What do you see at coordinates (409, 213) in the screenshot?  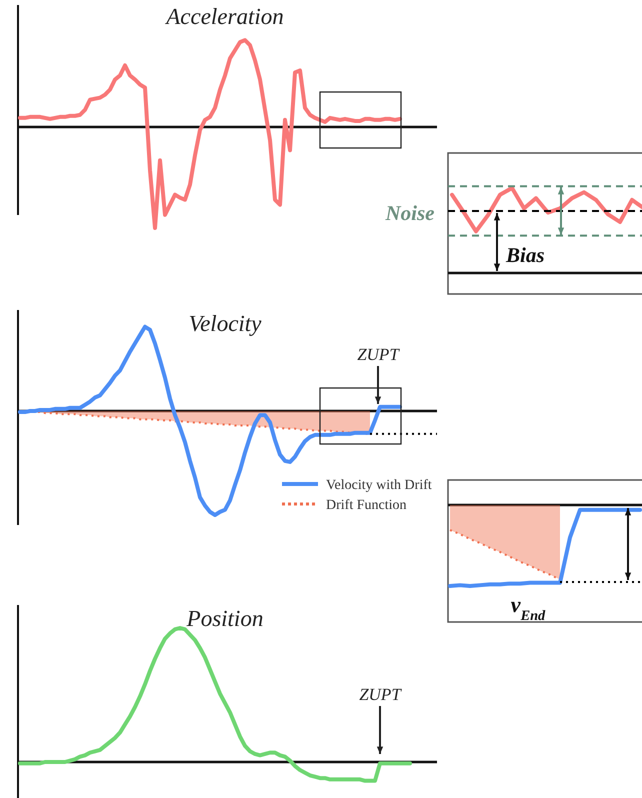 I see `annotation: Noise` at bounding box center [409, 213].